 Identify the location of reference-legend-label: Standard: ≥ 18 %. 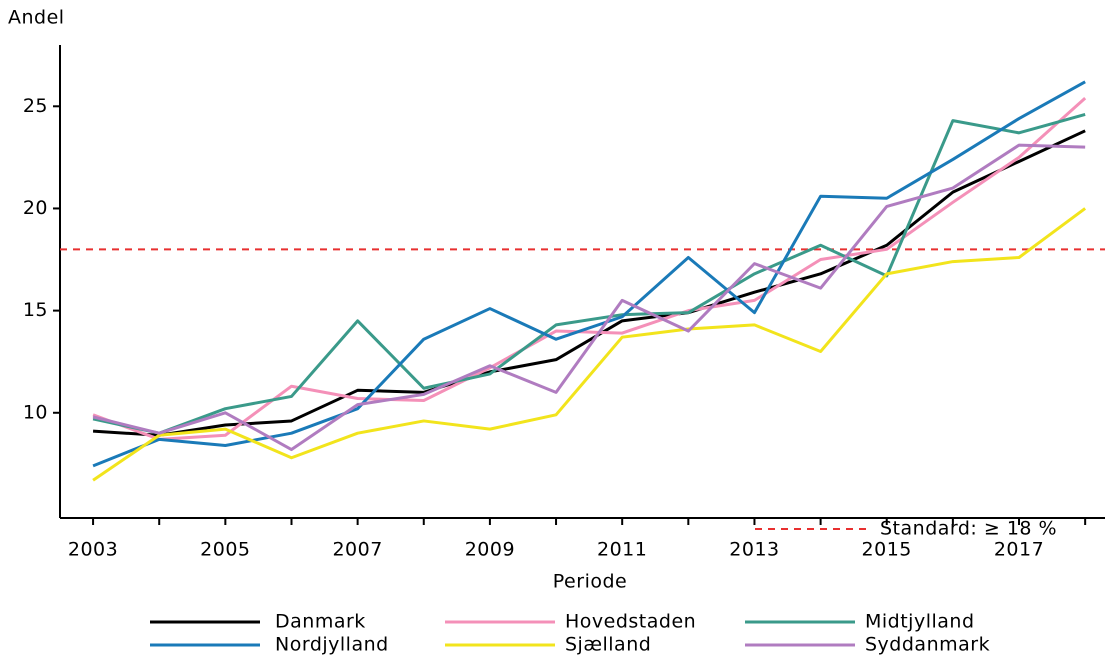
(968, 529).